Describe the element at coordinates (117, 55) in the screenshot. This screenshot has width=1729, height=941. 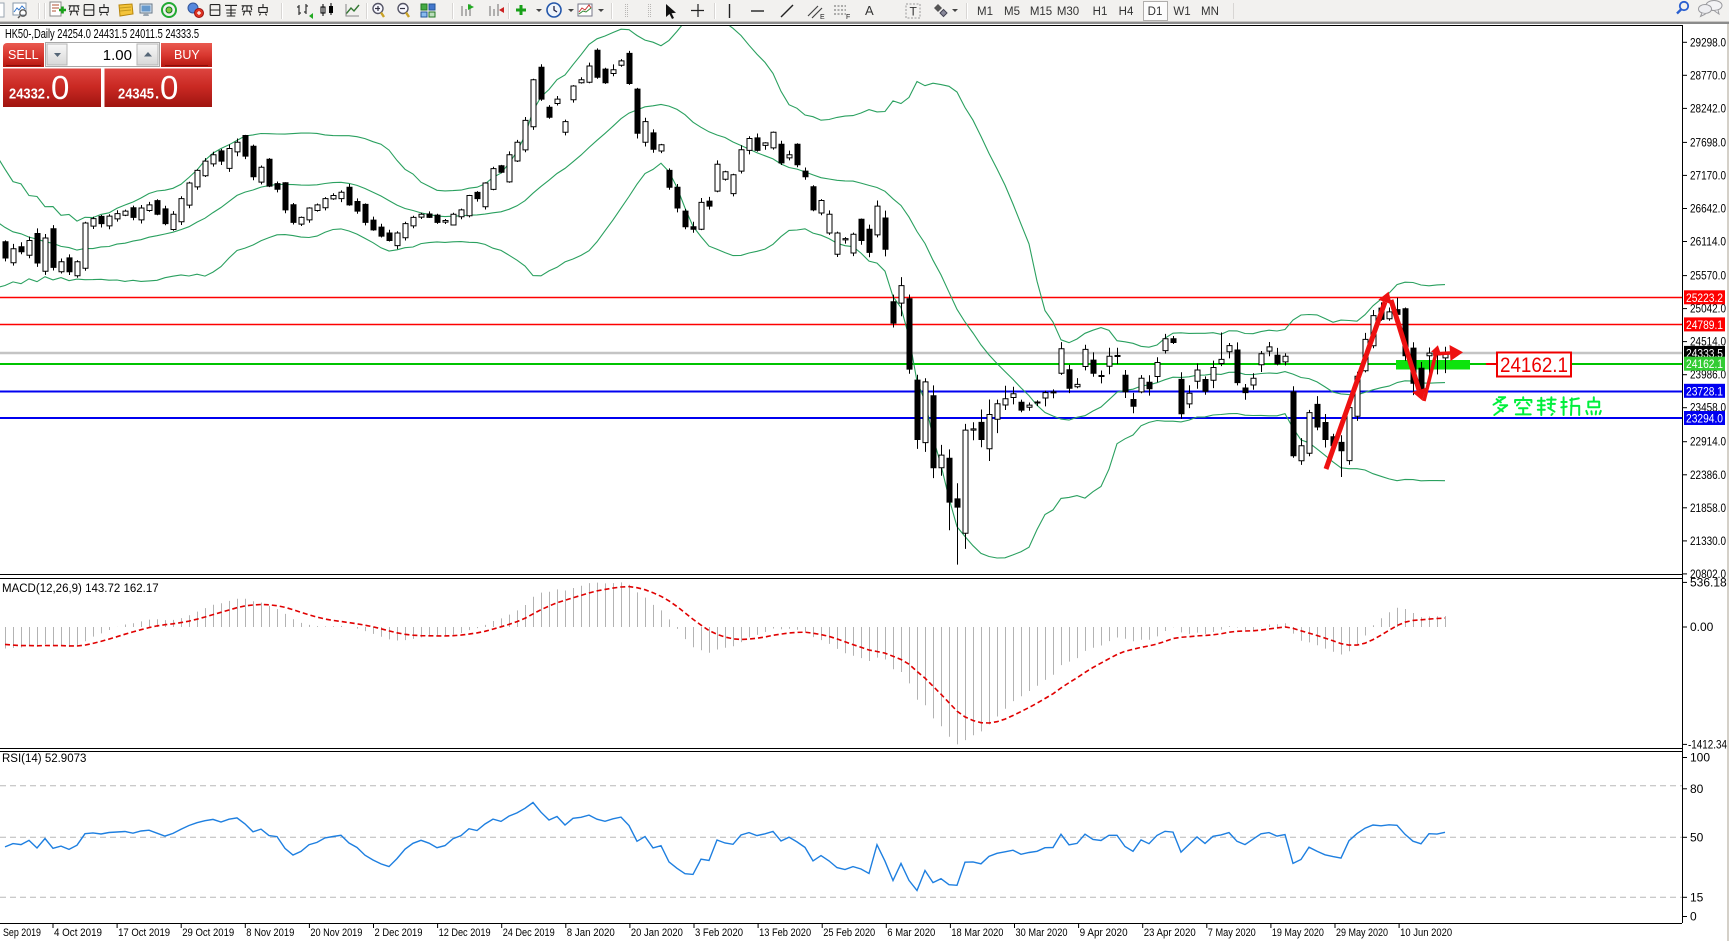
I see `svg-text: 1.00` at that location.